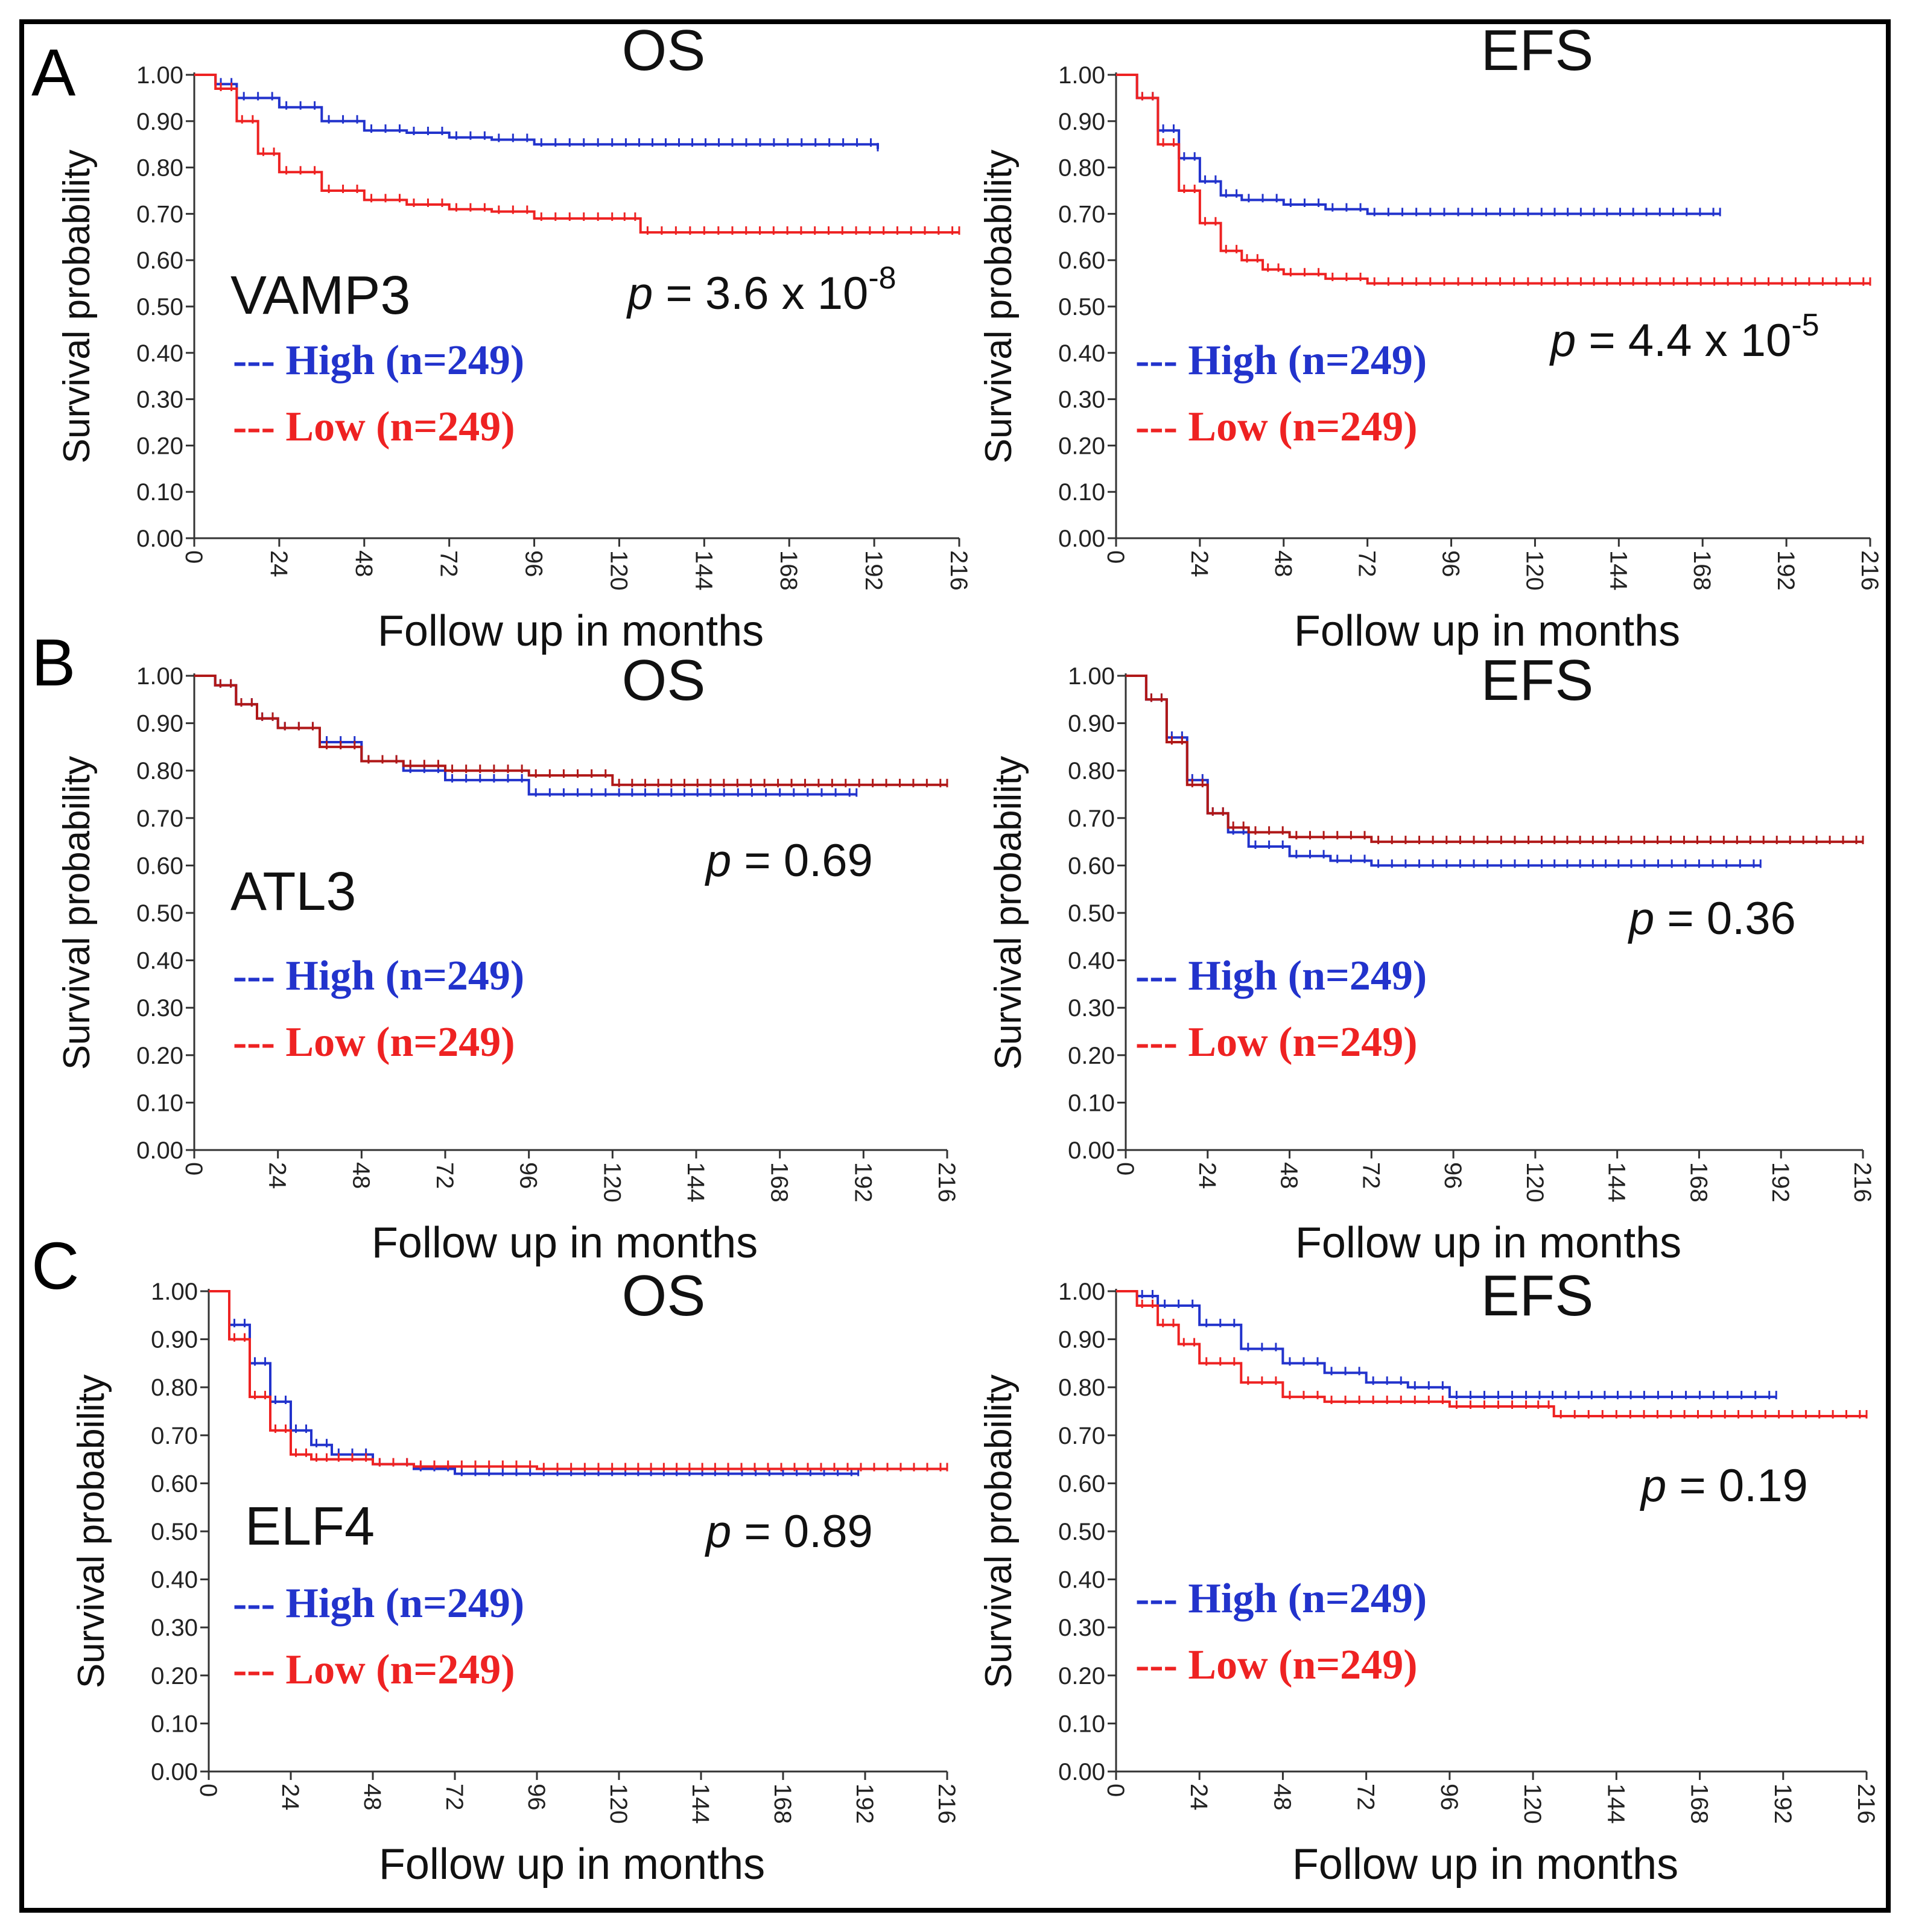 Image resolution: width=1910 pixels, height=1932 pixels. Describe the element at coordinates (1537, 50) in the screenshot. I see `chart-title: EFS` at that location.